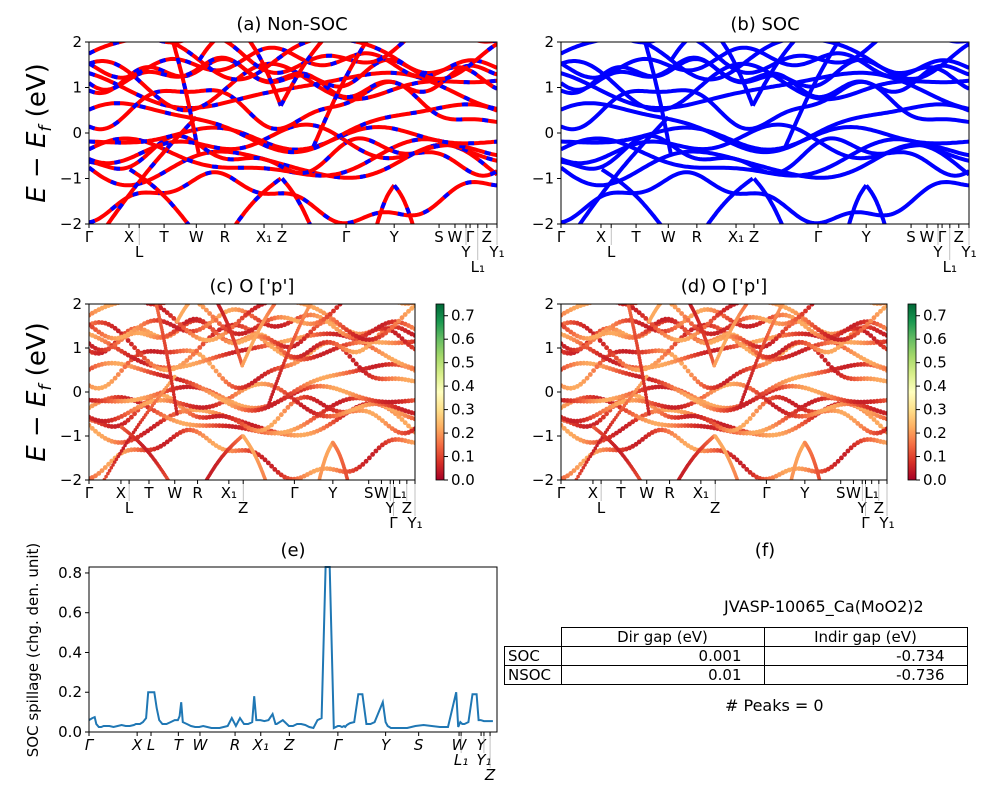 Image resolution: width=1000 pixels, height=800 pixels. I want to click on x-tick-label: Γ, so click(818, 237).